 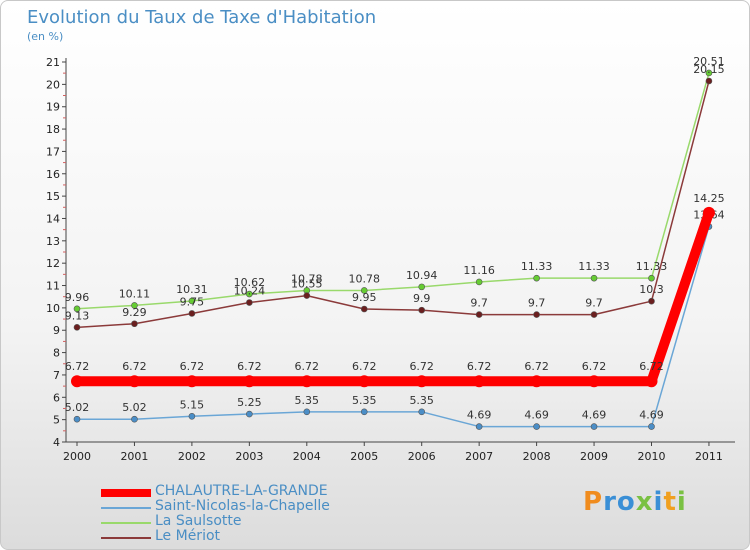 What do you see at coordinates (250, 282) in the screenshot?
I see `data-label-la-saulsotte: 10.62` at bounding box center [250, 282].